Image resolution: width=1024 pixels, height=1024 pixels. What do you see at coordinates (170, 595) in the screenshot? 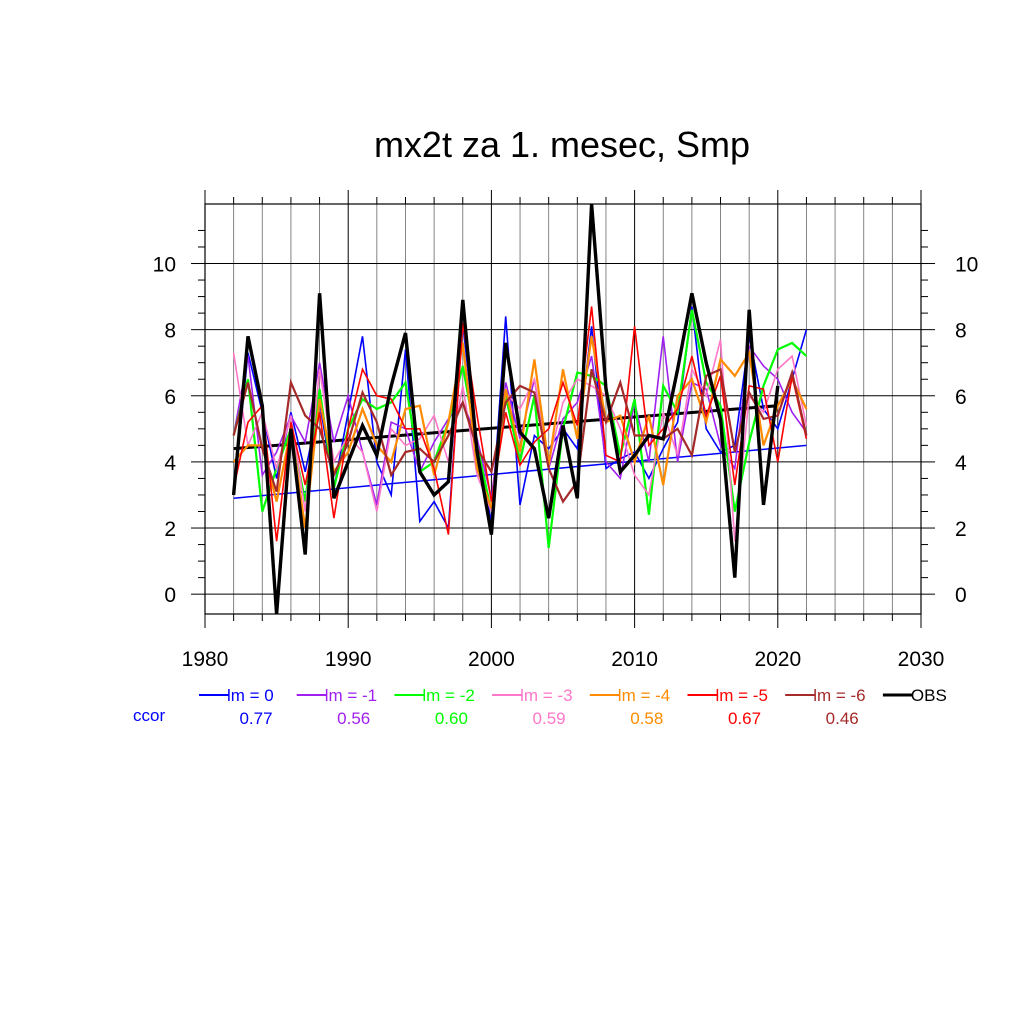
I see `y-tick-label-left: 0` at bounding box center [170, 595].